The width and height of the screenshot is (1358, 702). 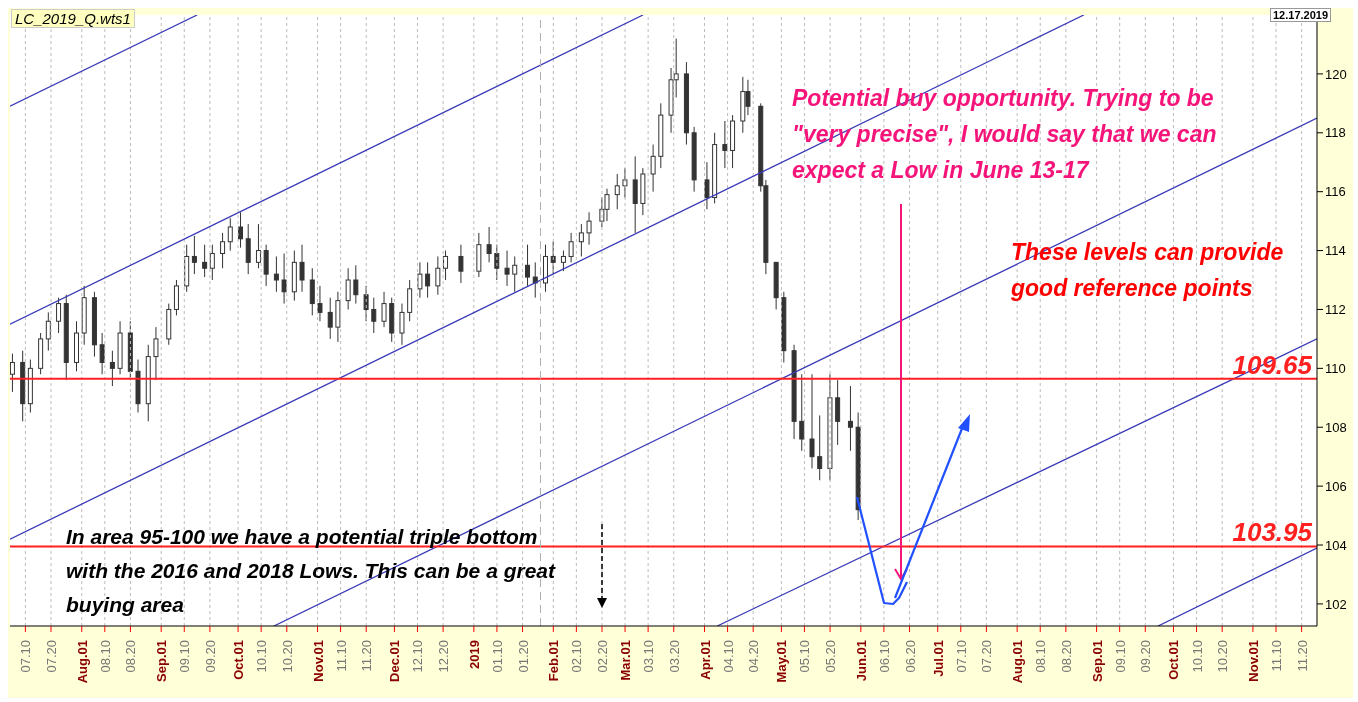 I want to click on annotation: 12.17.2019, so click(x=1301, y=15).